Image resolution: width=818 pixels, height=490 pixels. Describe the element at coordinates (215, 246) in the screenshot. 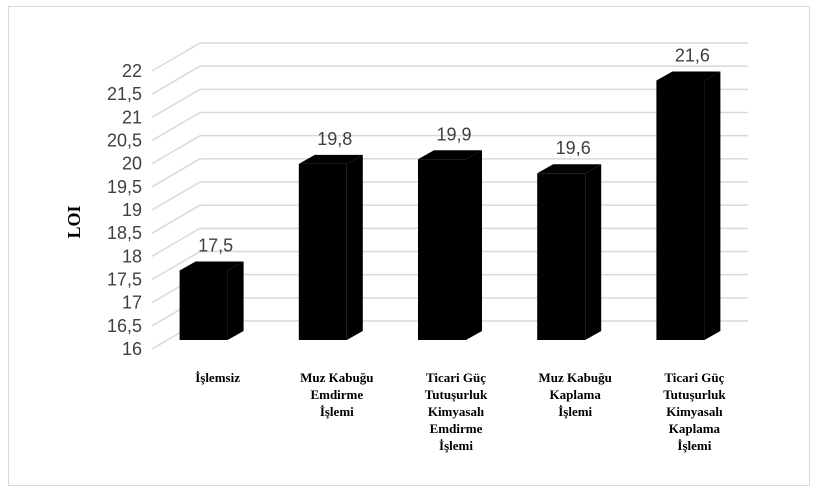

I see `data-label: 17,5` at that location.